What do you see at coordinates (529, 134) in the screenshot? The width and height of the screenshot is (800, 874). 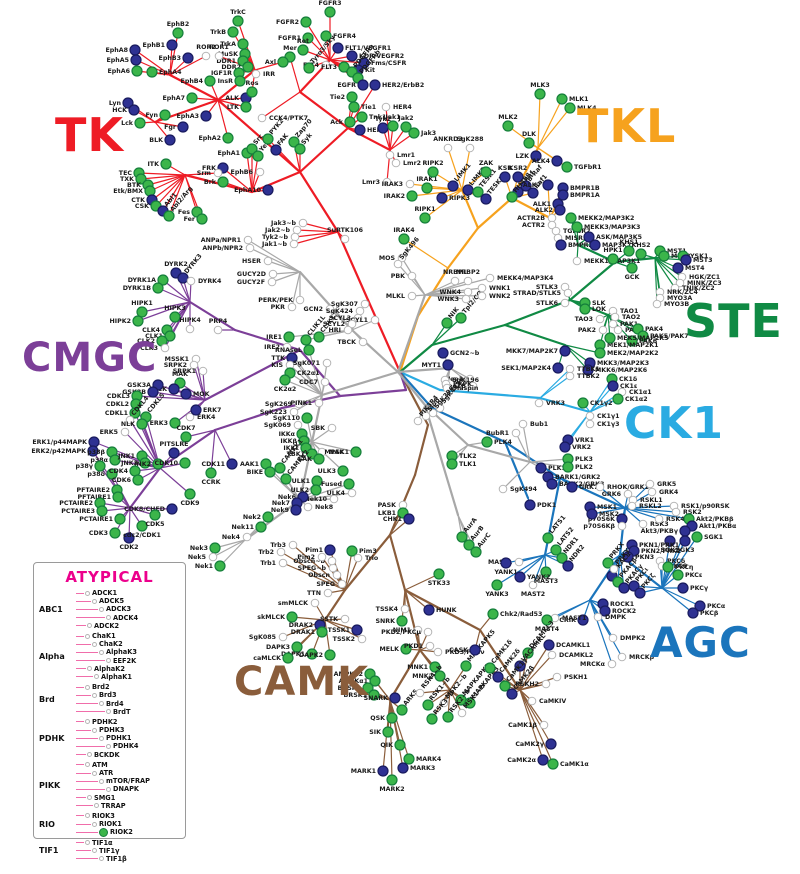 I see `kinase-label: DLK` at bounding box center [529, 134].